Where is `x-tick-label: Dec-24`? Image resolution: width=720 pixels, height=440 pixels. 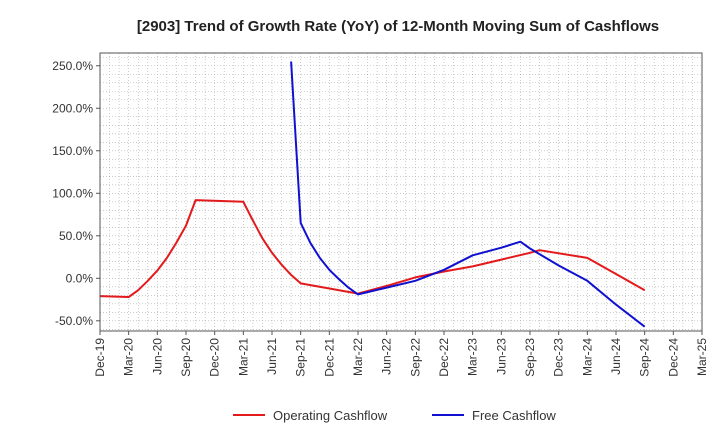 x-tick-label: Dec-24 is located at coordinates (673, 357).